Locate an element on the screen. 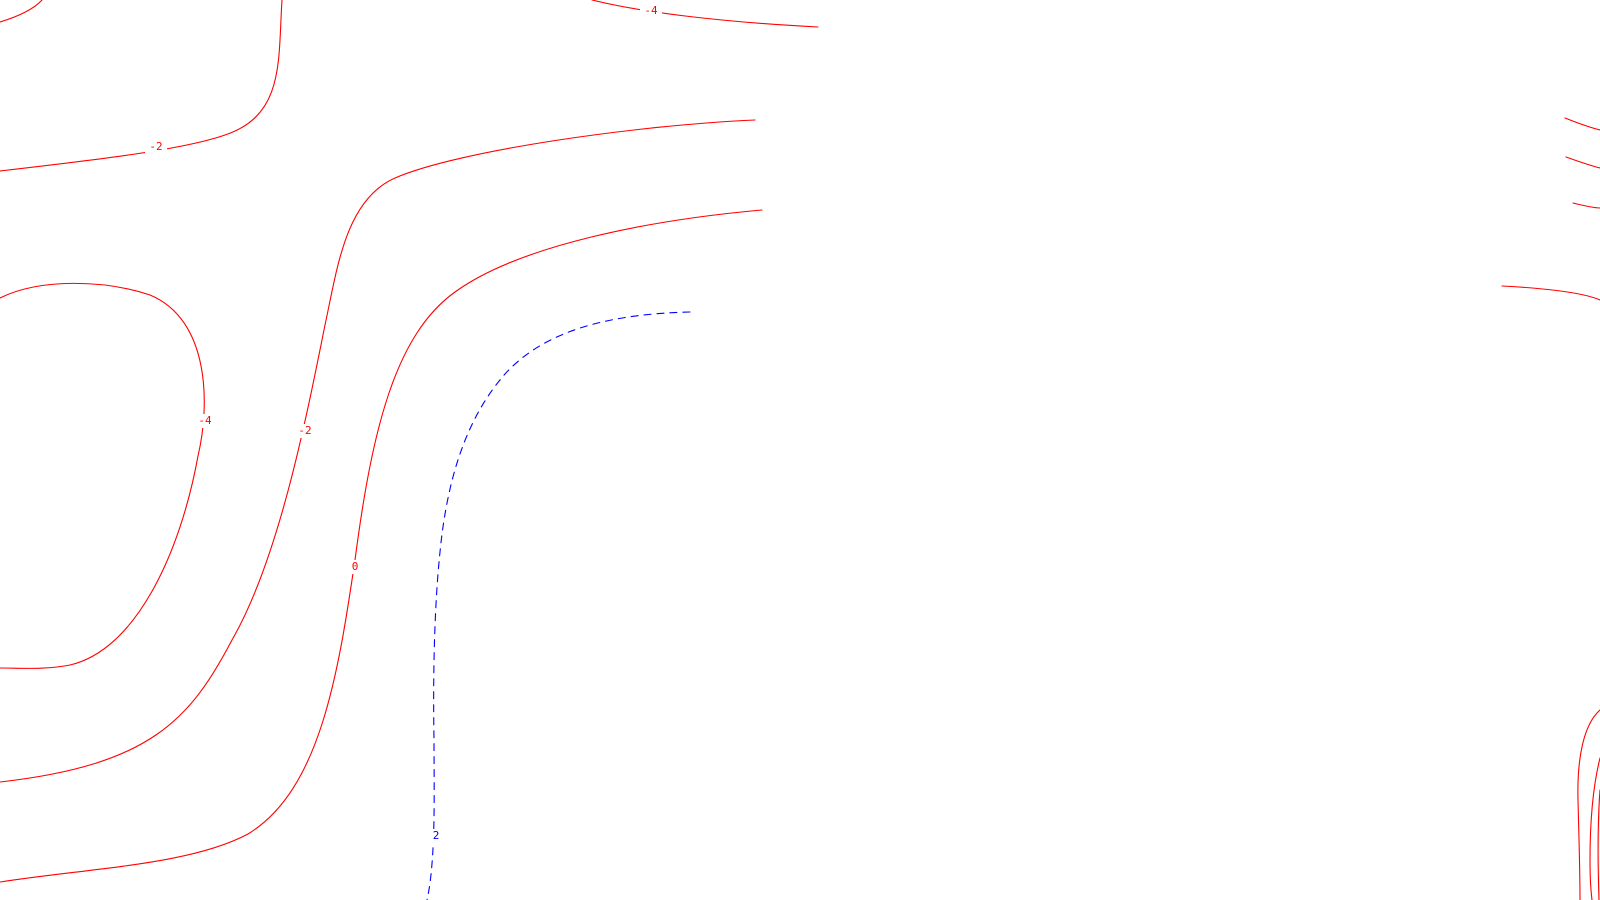 The width and height of the screenshot is (1600, 900). contour-label-middle-neg2: -2 is located at coordinates (304, 430).